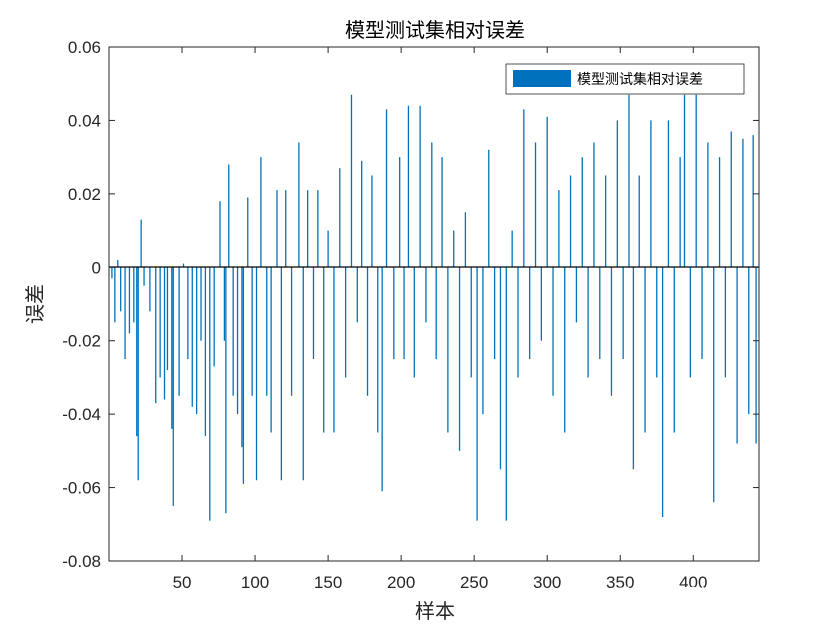 The width and height of the screenshot is (840, 630). I want to click on y-tick-label-4: 0, so click(96, 267).